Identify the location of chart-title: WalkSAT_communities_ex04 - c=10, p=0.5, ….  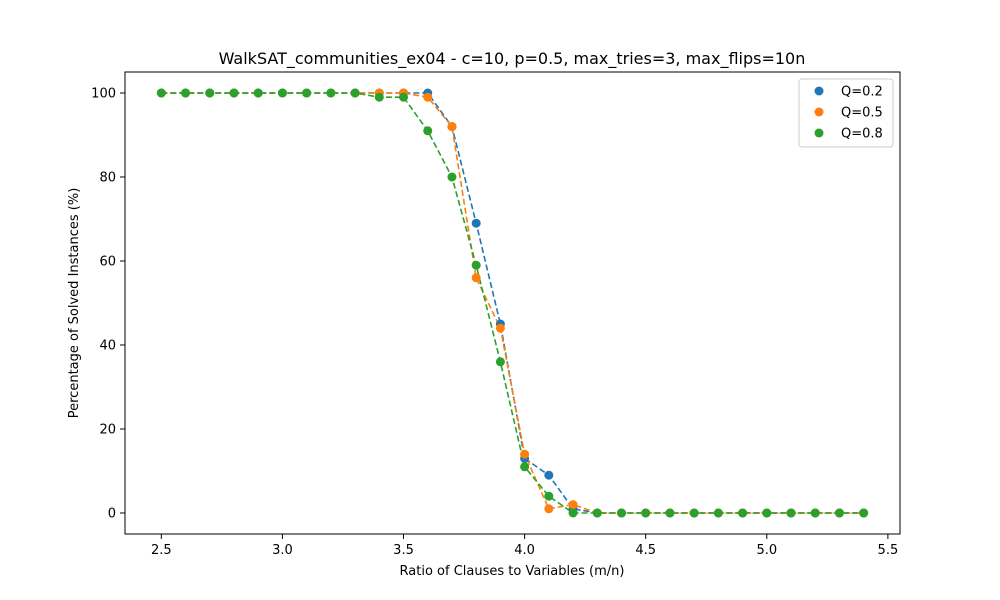
(512, 59).